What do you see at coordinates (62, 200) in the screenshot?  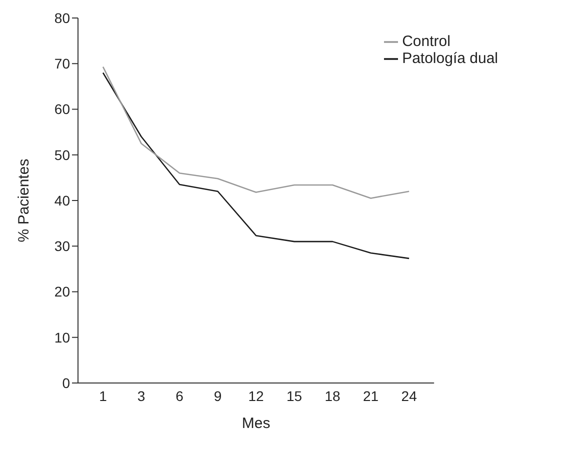 I see `y-tick-label: 40` at bounding box center [62, 200].